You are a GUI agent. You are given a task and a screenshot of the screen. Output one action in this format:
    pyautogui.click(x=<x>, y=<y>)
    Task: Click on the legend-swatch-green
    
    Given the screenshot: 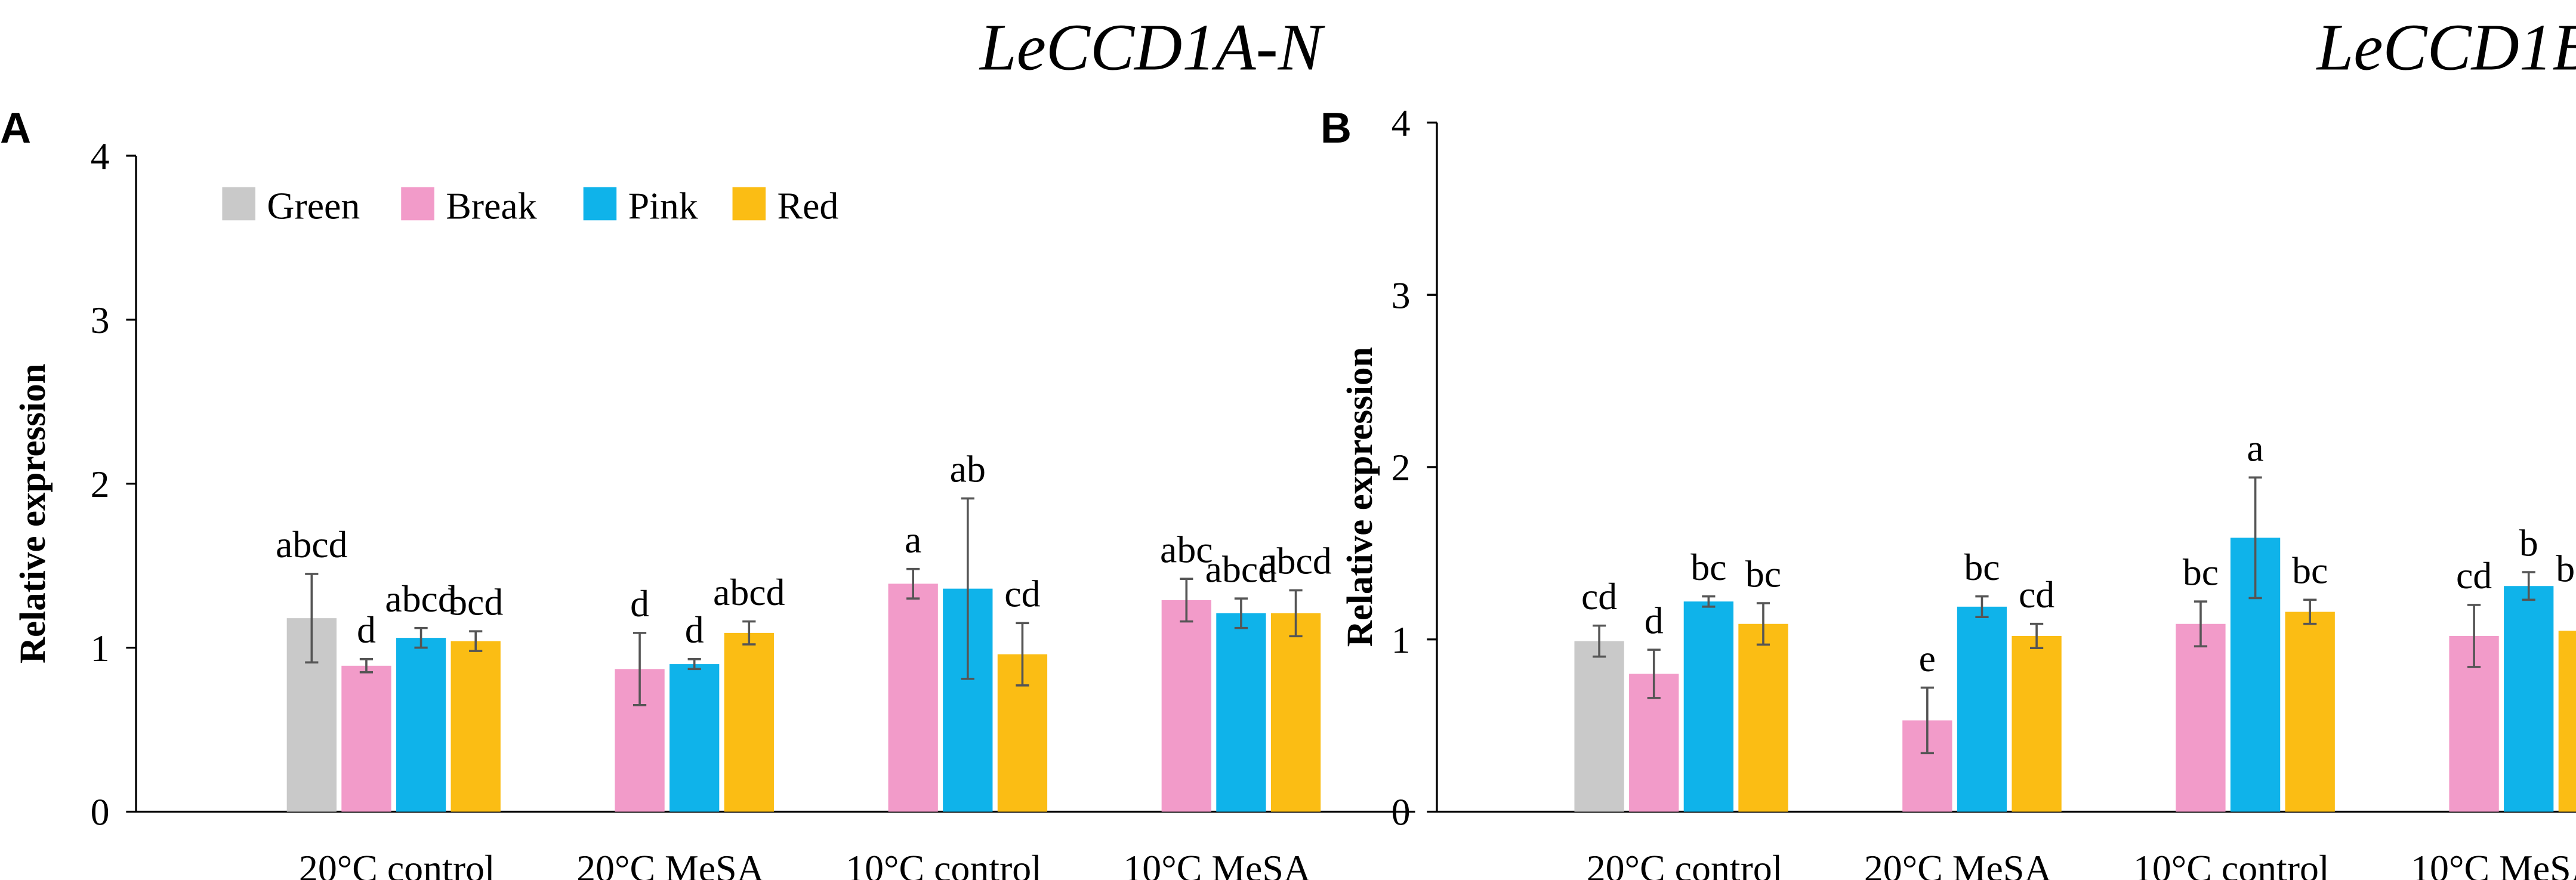 What is the action you would take?
    pyautogui.click(x=238, y=204)
    